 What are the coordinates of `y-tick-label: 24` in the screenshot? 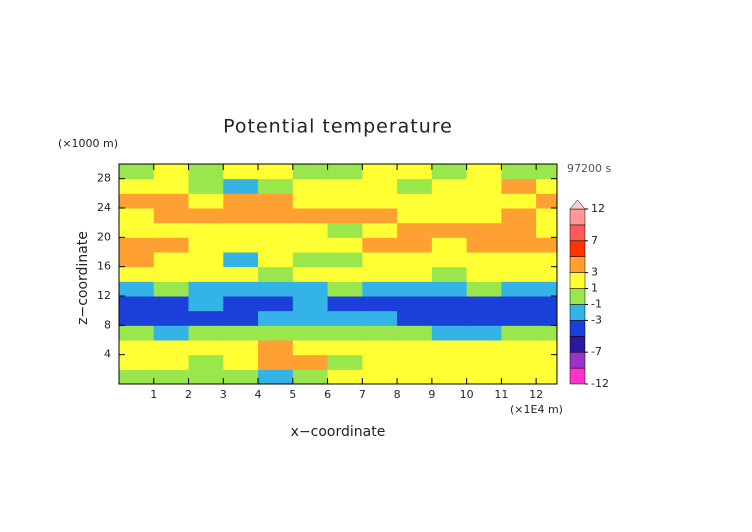 It's located at (104, 207).